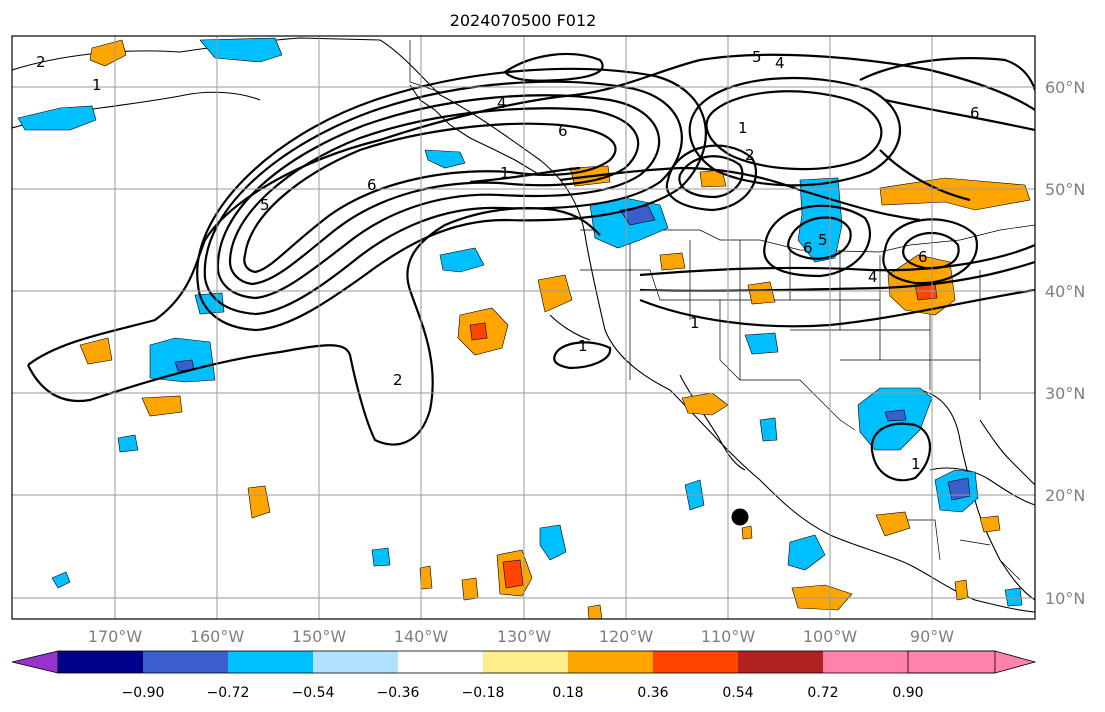 The width and height of the screenshot is (1105, 712). What do you see at coordinates (524, 636) in the screenshot?
I see `lon-label-130w: 130°W` at bounding box center [524, 636].